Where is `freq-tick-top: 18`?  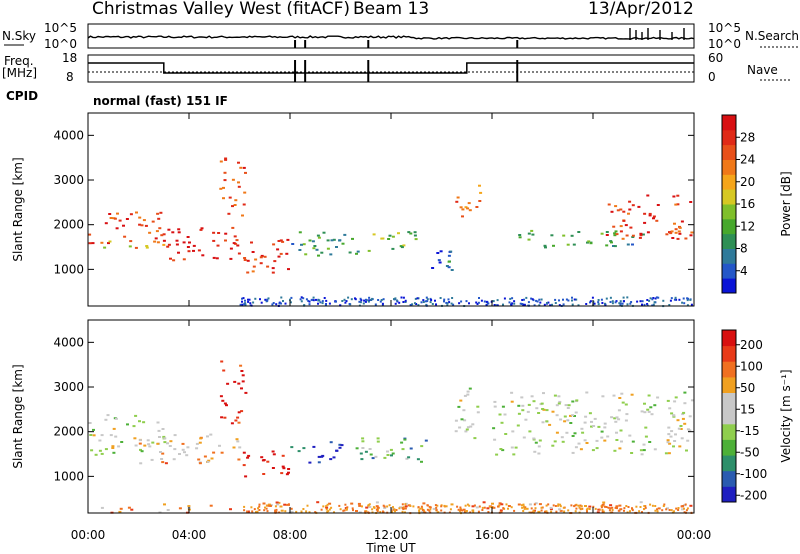
freq-tick-top: 18 is located at coordinates (70, 58).